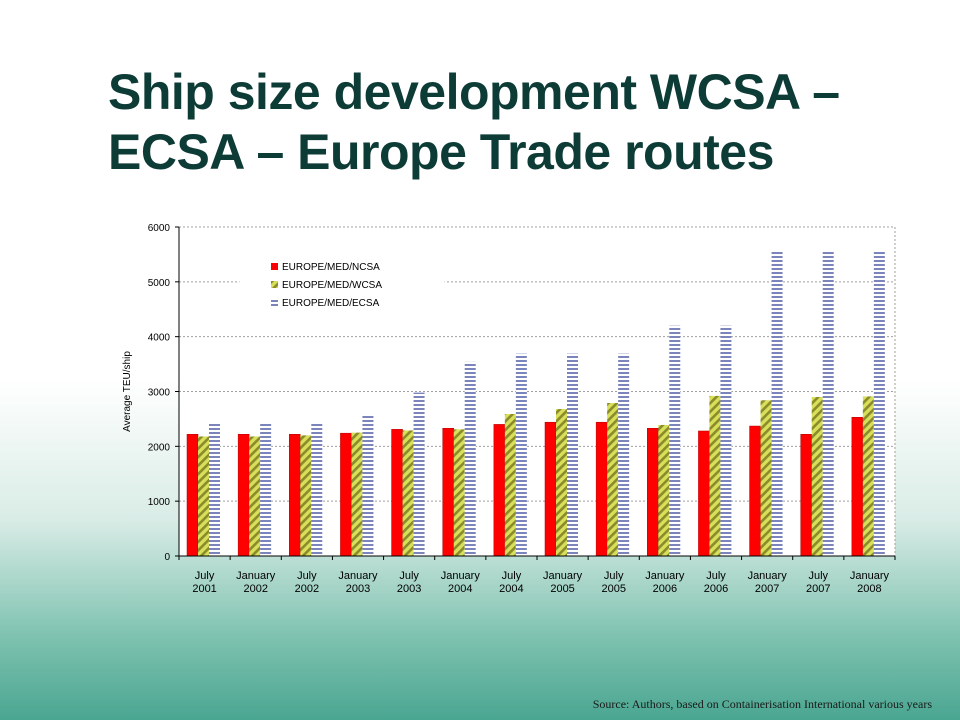 The width and height of the screenshot is (960, 720). Describe the element at coordinates (159, 393) in the screenshot. I see `y-tick-label: 3000` at that location.